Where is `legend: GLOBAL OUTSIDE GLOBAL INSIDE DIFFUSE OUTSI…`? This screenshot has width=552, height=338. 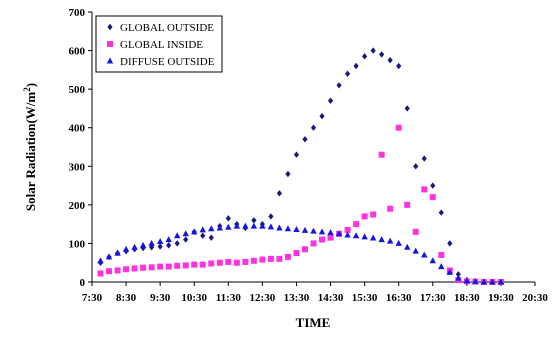
legend: GLOBAL OUTSIDE GLOBAL INSIDE DIFFUSE OUTSI… is located at coordinates (159, 44).